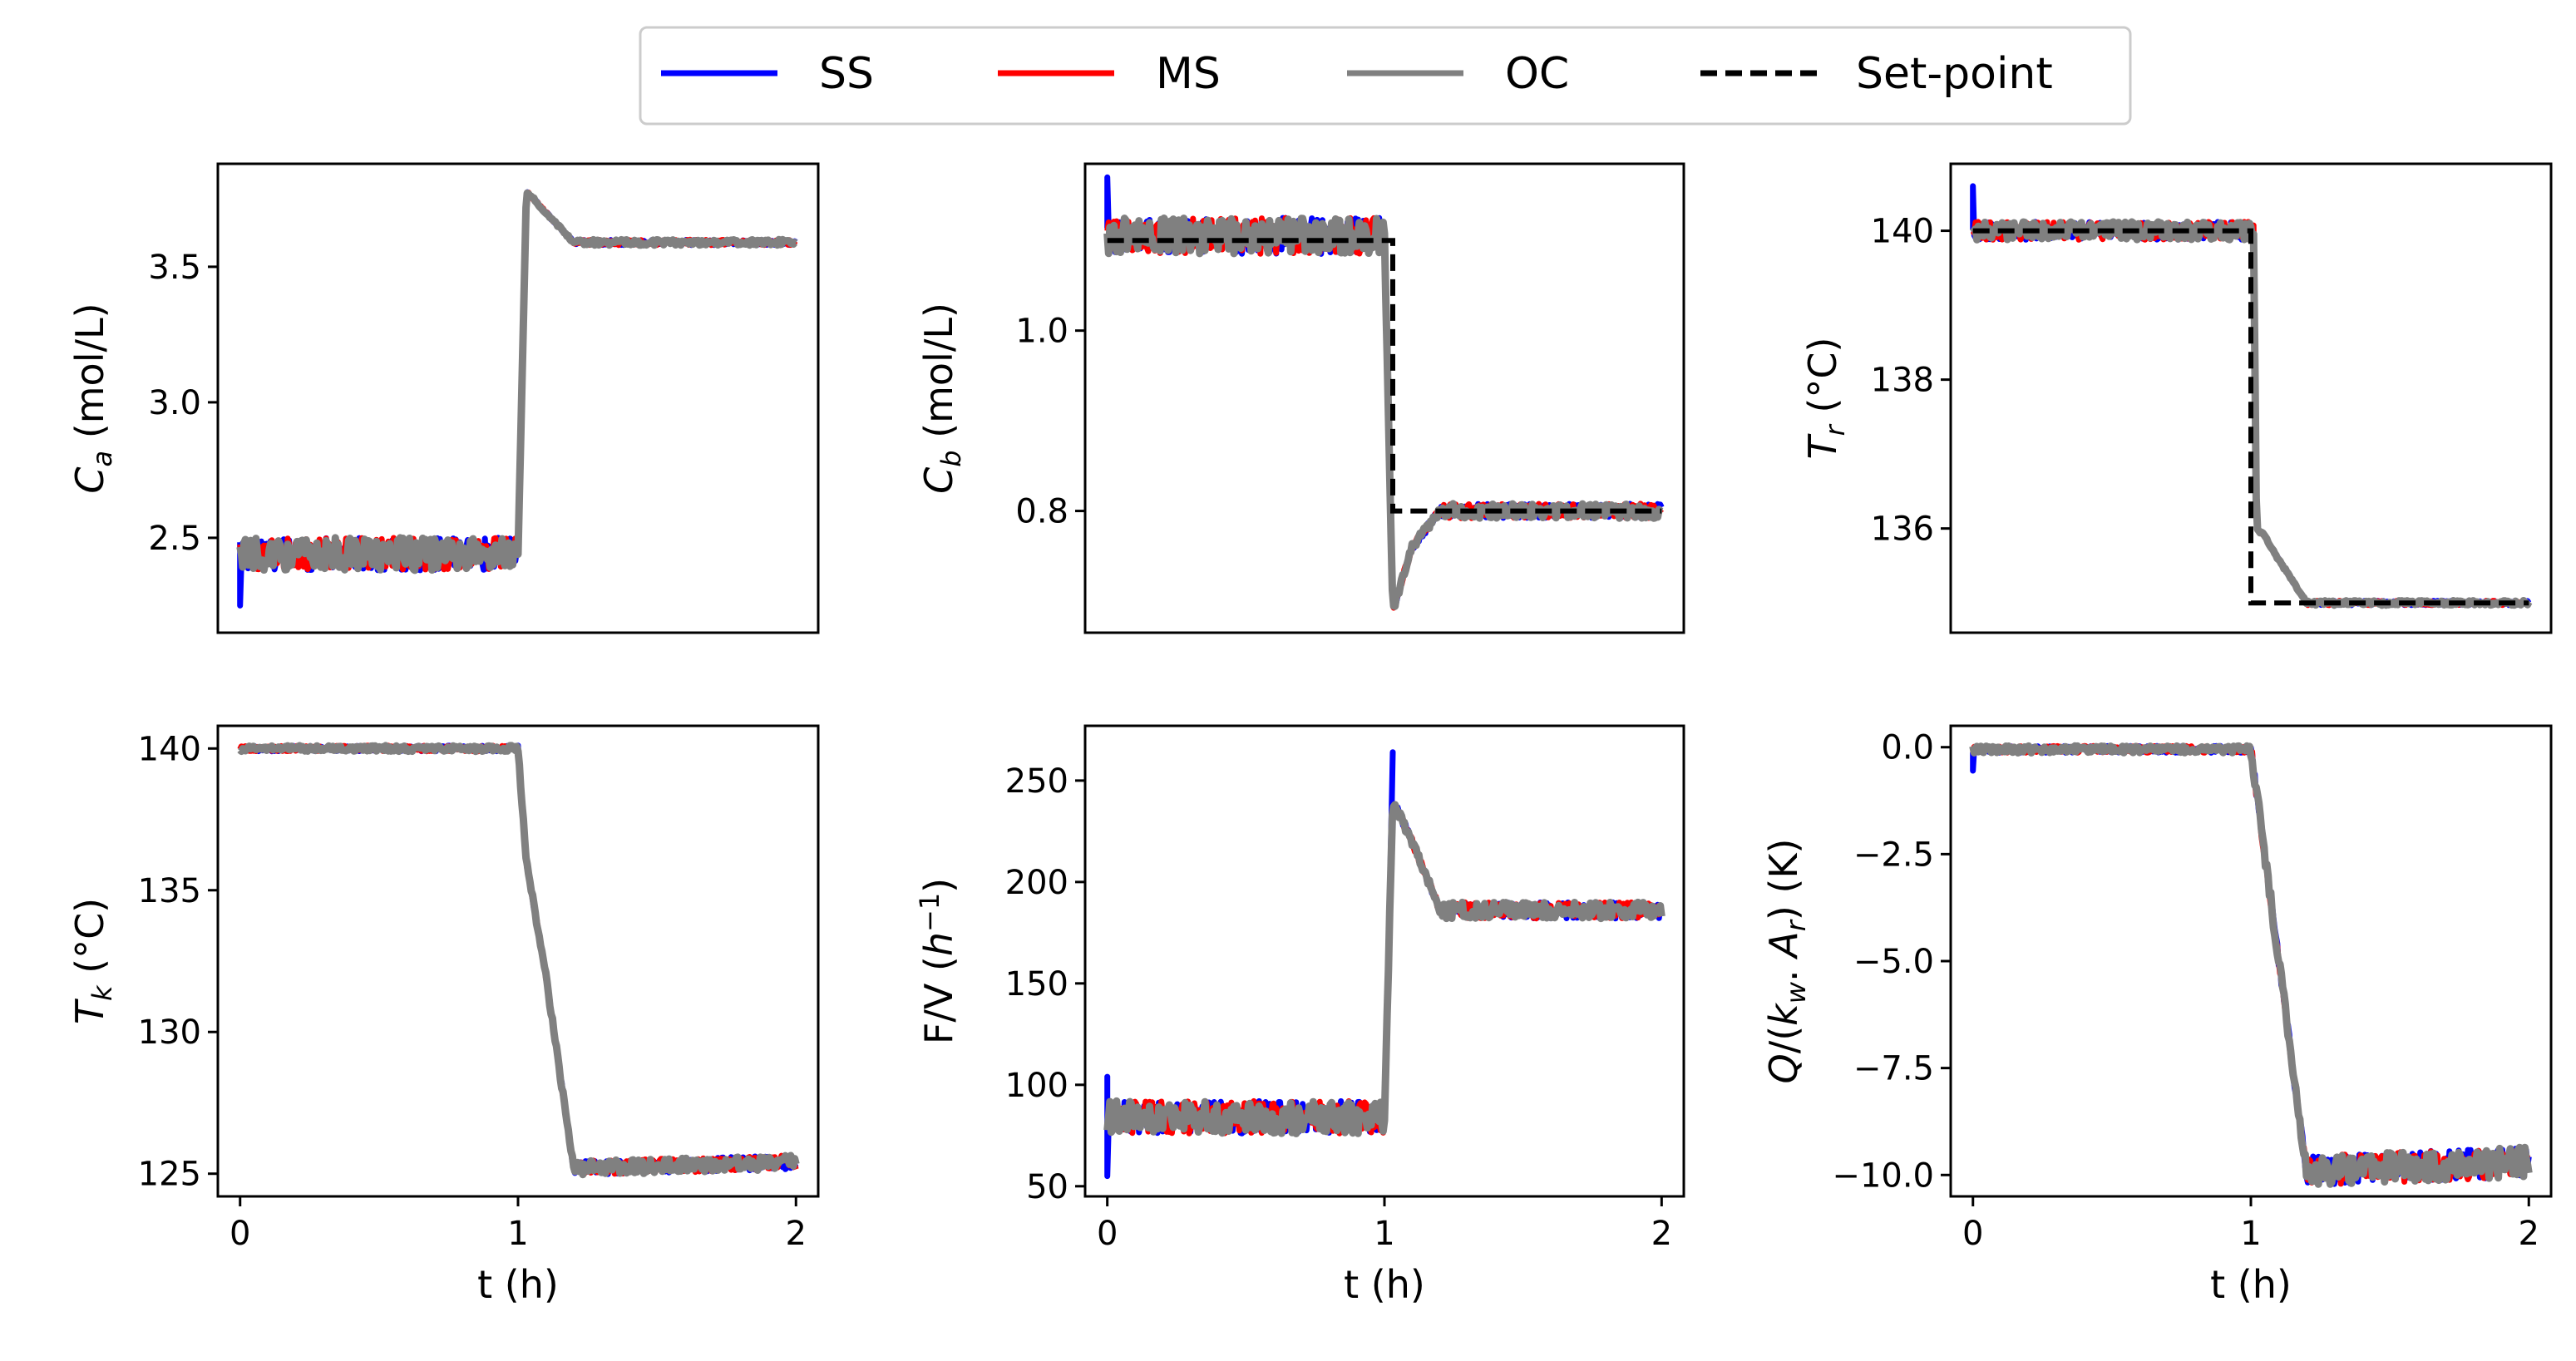 The image size is (2576, 1361). I want to click on tr-ytick-label: 138, so click(1902, 381).